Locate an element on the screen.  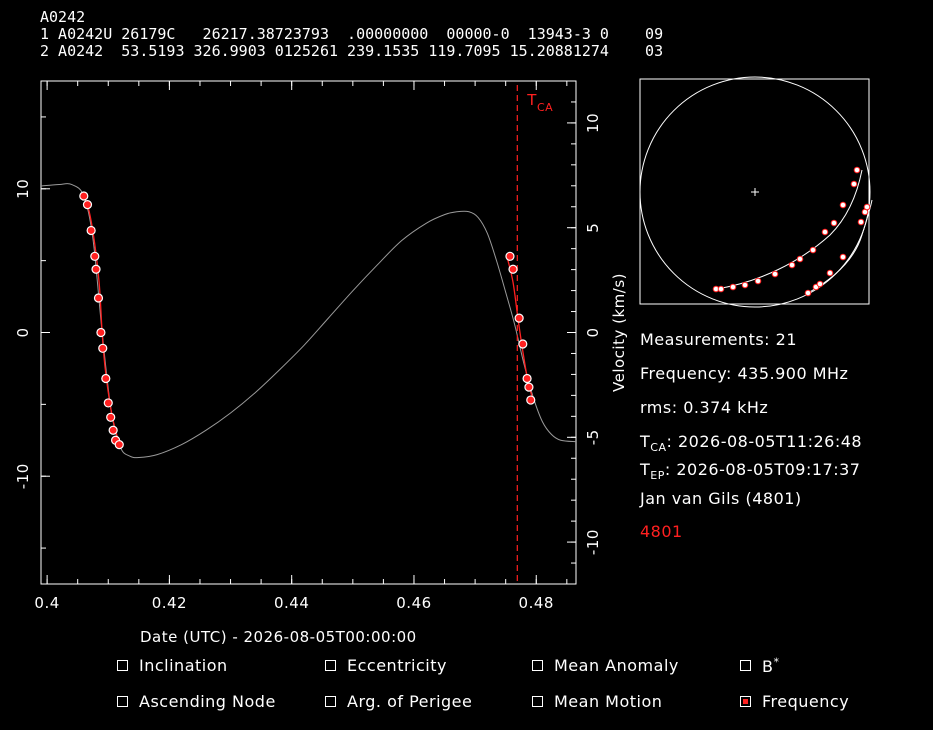
x-tick-label: 0.42 is located at coordinates (169, 603).